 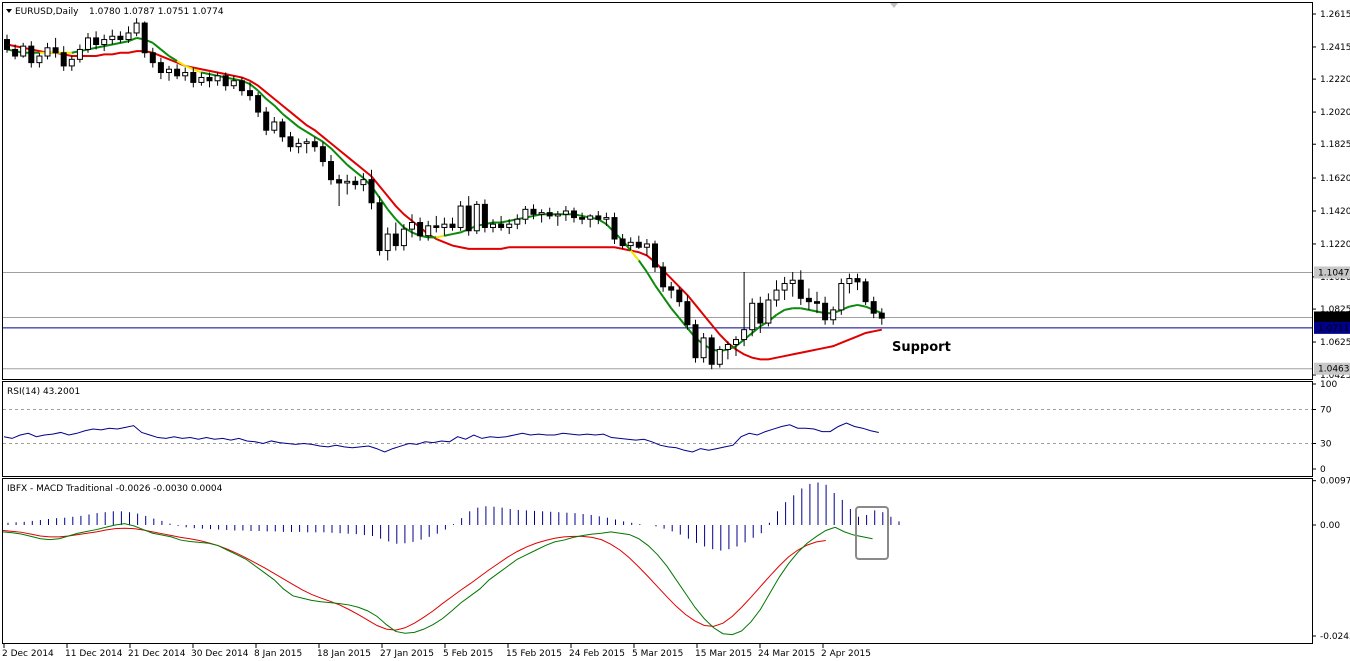 What do you see at coordinates (1332, 317) in the screenshot?
I see `price-tag-current` at bounding box center [1332, 317].